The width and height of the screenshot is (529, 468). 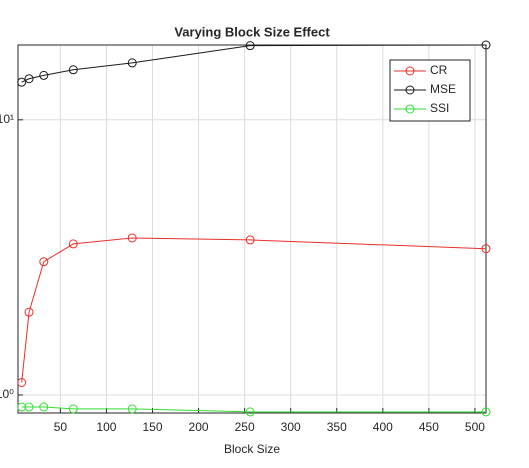 I want to click on x-tick-label: 100, so click(x=106, y=427).